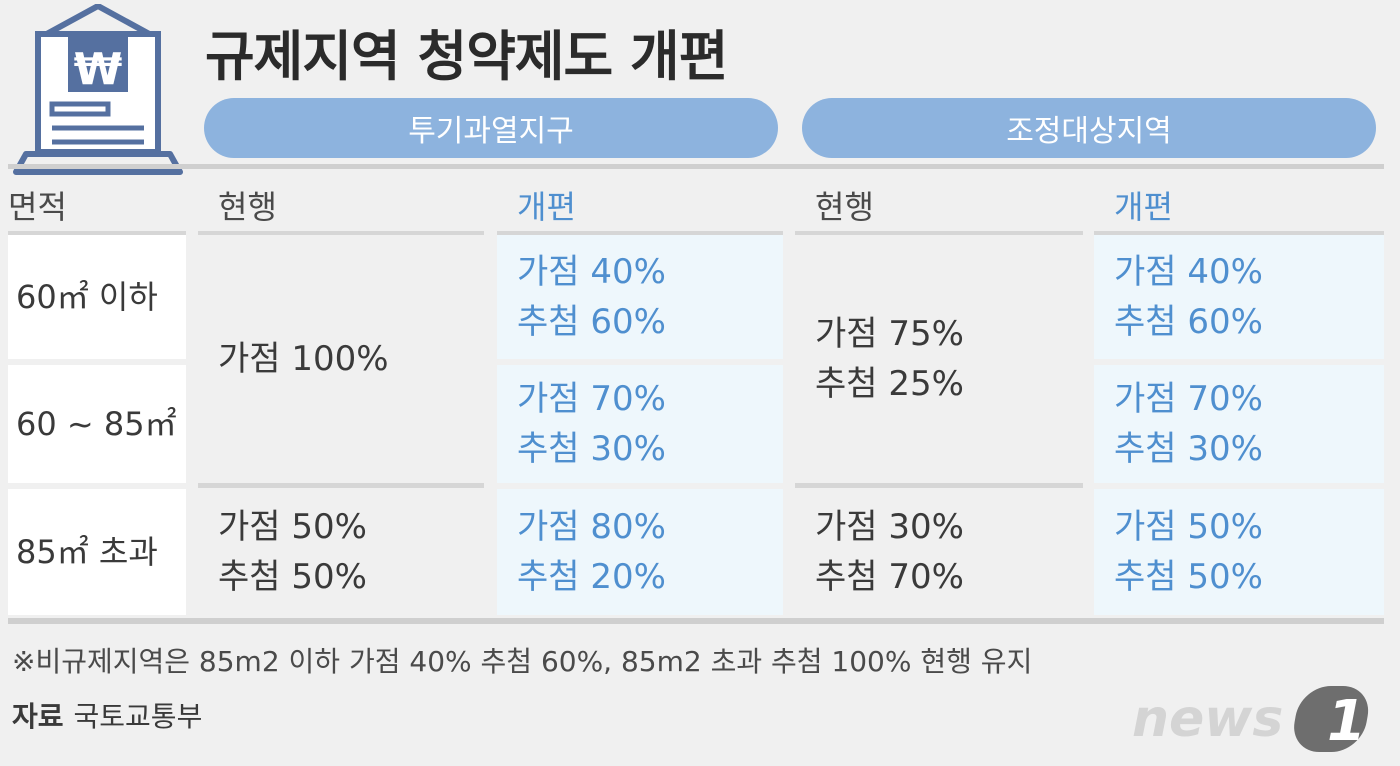 Image resolution: width=1400 pixels, height=766 pixels. I want to click on group-label-b: 조정대상지역, so click(1089, 128).